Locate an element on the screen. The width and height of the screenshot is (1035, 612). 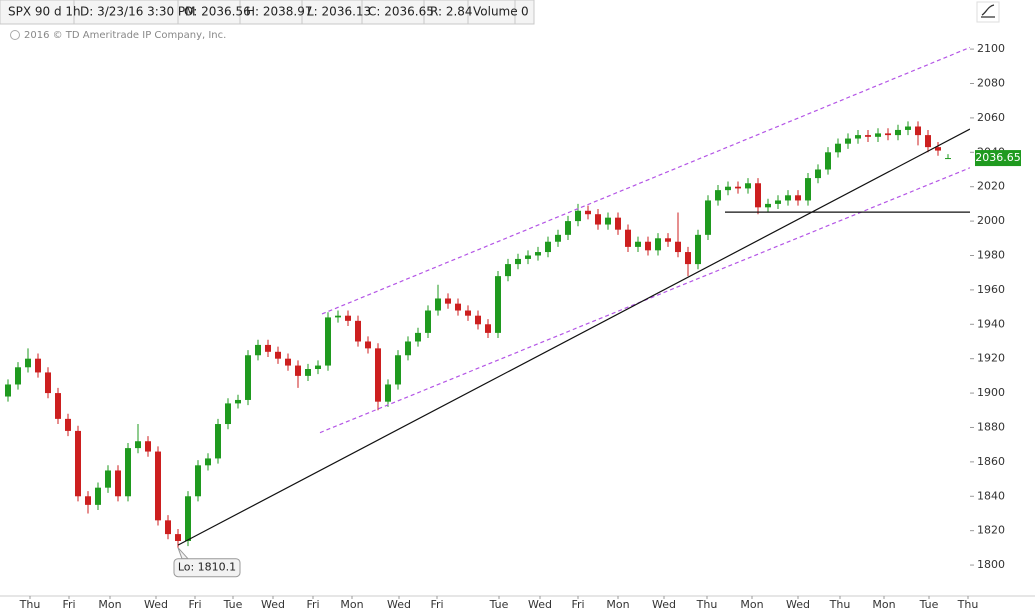
y-tick-label: 1940 is located at coordinates (991, 323).